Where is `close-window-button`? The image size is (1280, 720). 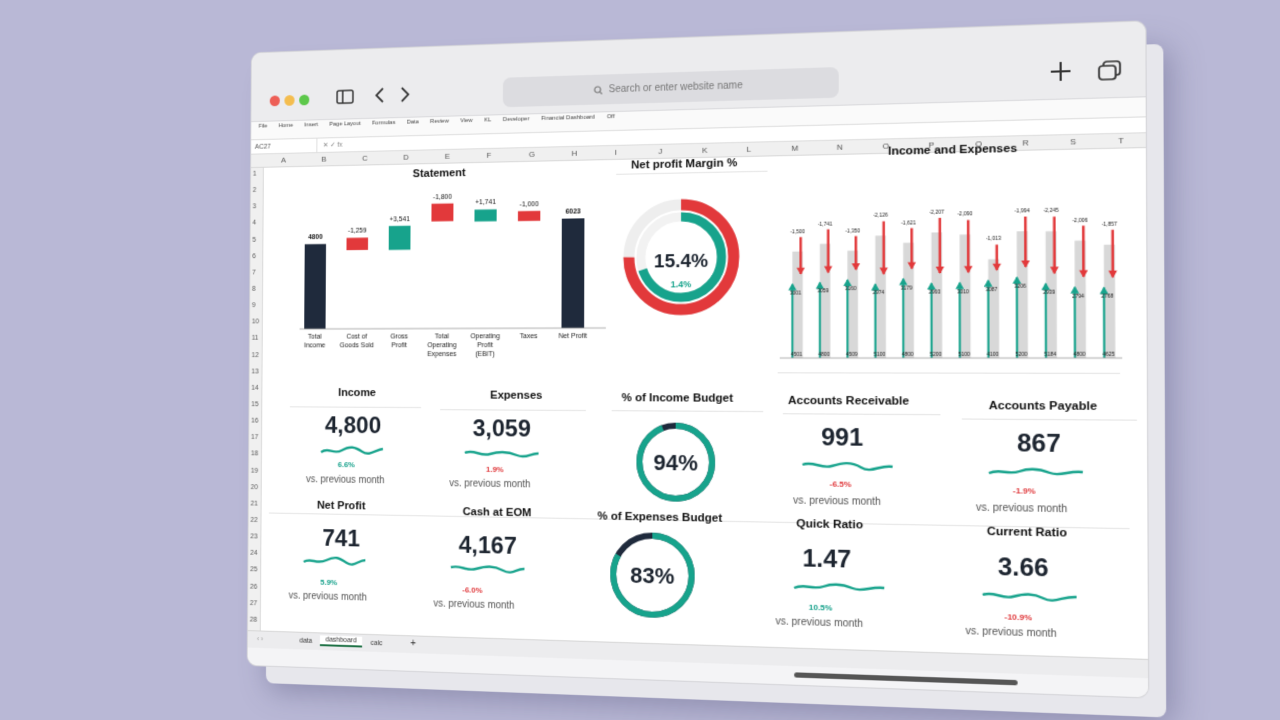 close-window-button is located at coordinates (275, 100).